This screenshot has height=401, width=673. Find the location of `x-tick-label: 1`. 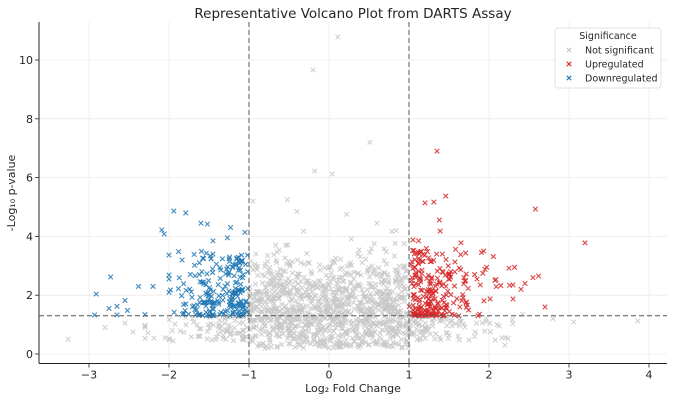

x-tick-label: 1 is located at coordinates (409, 375).